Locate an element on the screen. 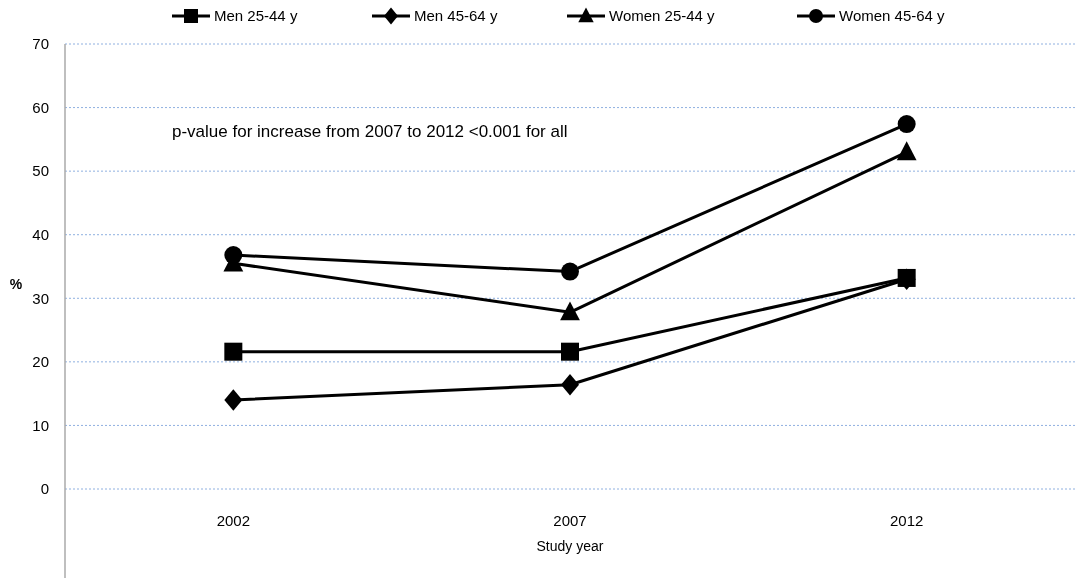  y-tick-label: 20 is located at coordinates (40, 362).